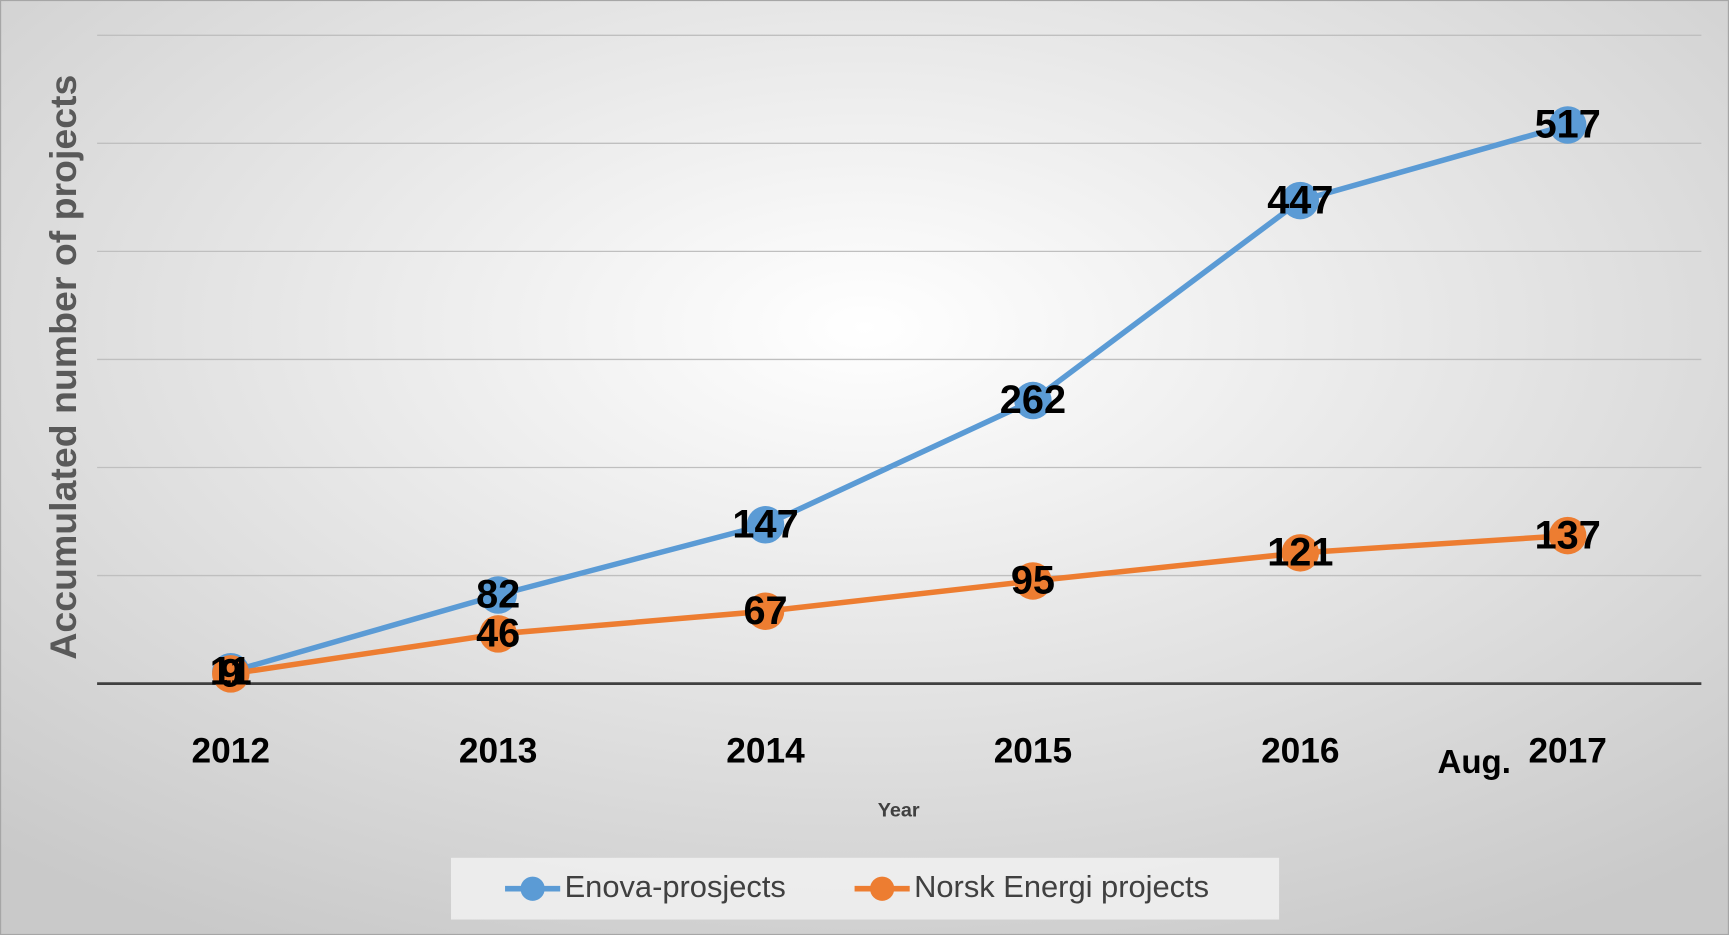 The image size is (1729, 935). I want to click on data-label: 67, so click(765, 611).